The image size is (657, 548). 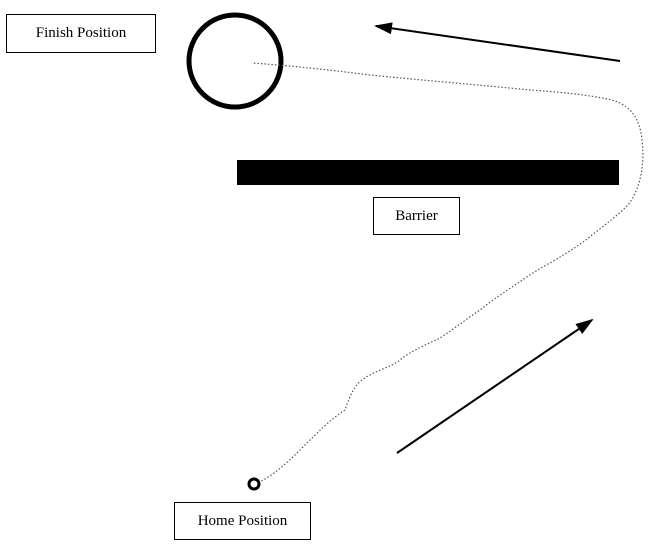 I want to click on direction-arrow-lower, so click(x=495, y=386).